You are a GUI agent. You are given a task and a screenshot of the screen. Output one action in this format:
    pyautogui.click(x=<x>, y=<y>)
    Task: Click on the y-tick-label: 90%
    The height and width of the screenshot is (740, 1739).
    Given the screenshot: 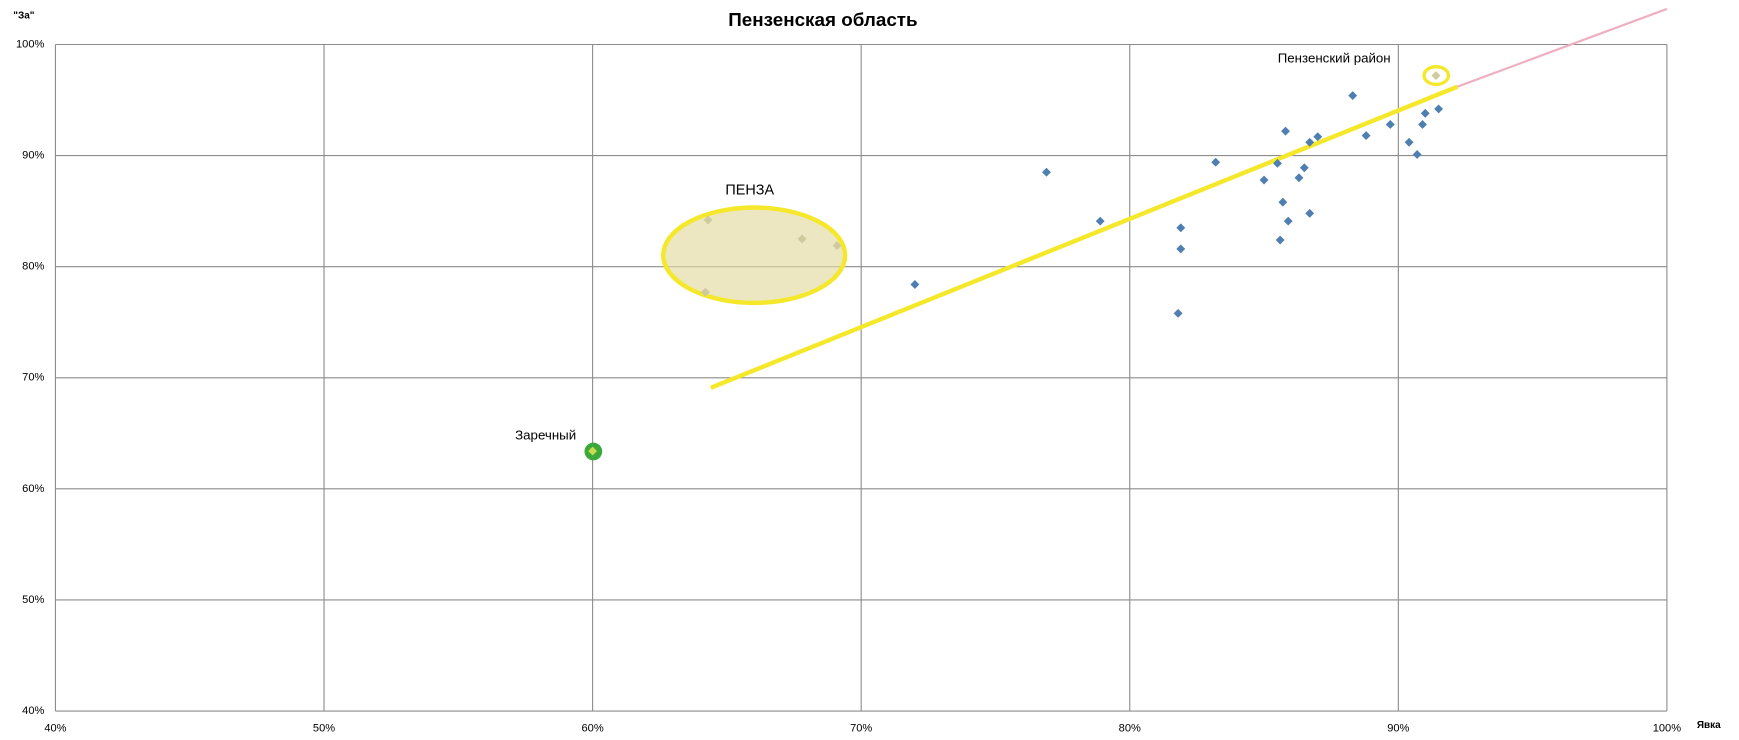 What is the action you would take?
    pyautogui.click(x=33, y=156)
    